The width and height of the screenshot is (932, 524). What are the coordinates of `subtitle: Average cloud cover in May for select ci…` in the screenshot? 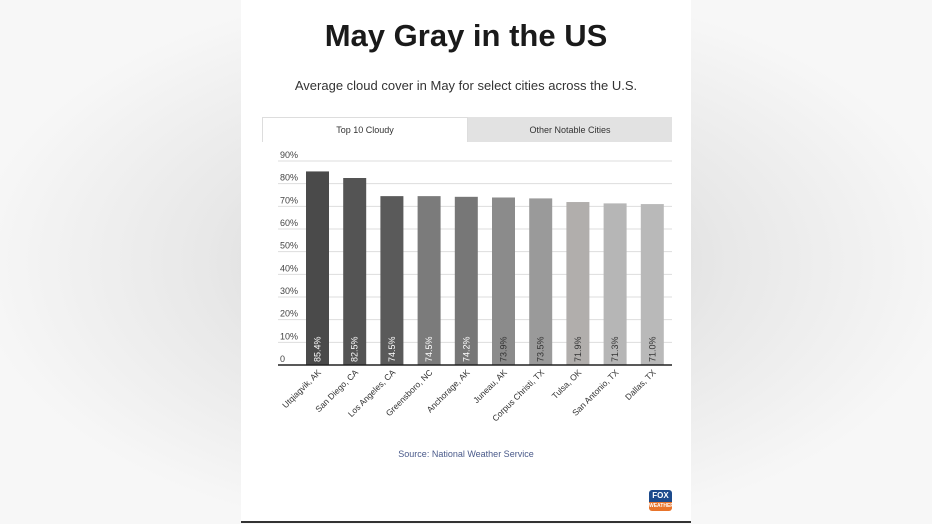 It's located at (466, 85).